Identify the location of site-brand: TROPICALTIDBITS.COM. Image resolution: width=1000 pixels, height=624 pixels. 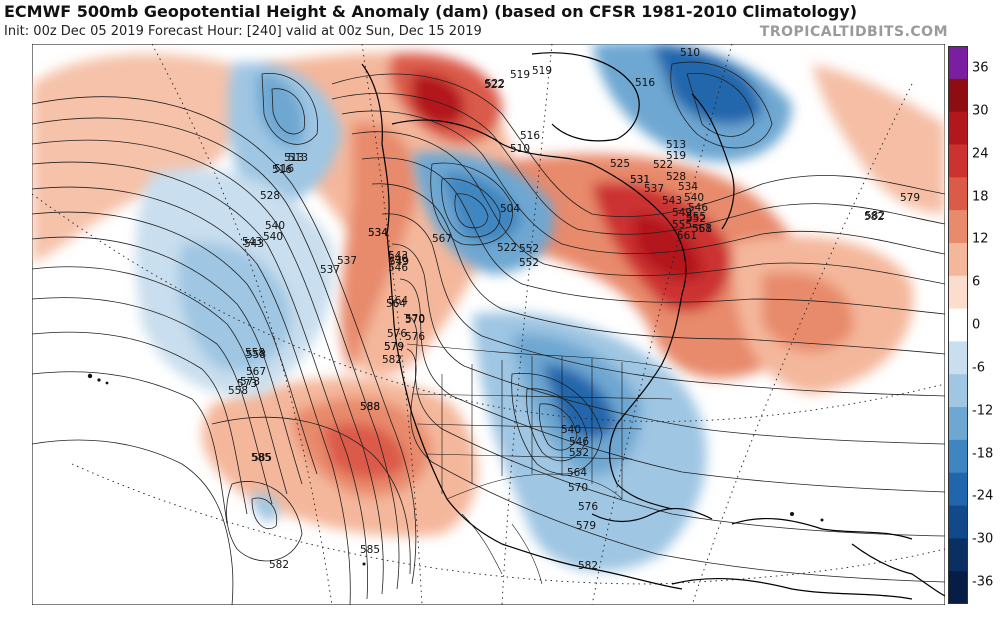
(853, 32).